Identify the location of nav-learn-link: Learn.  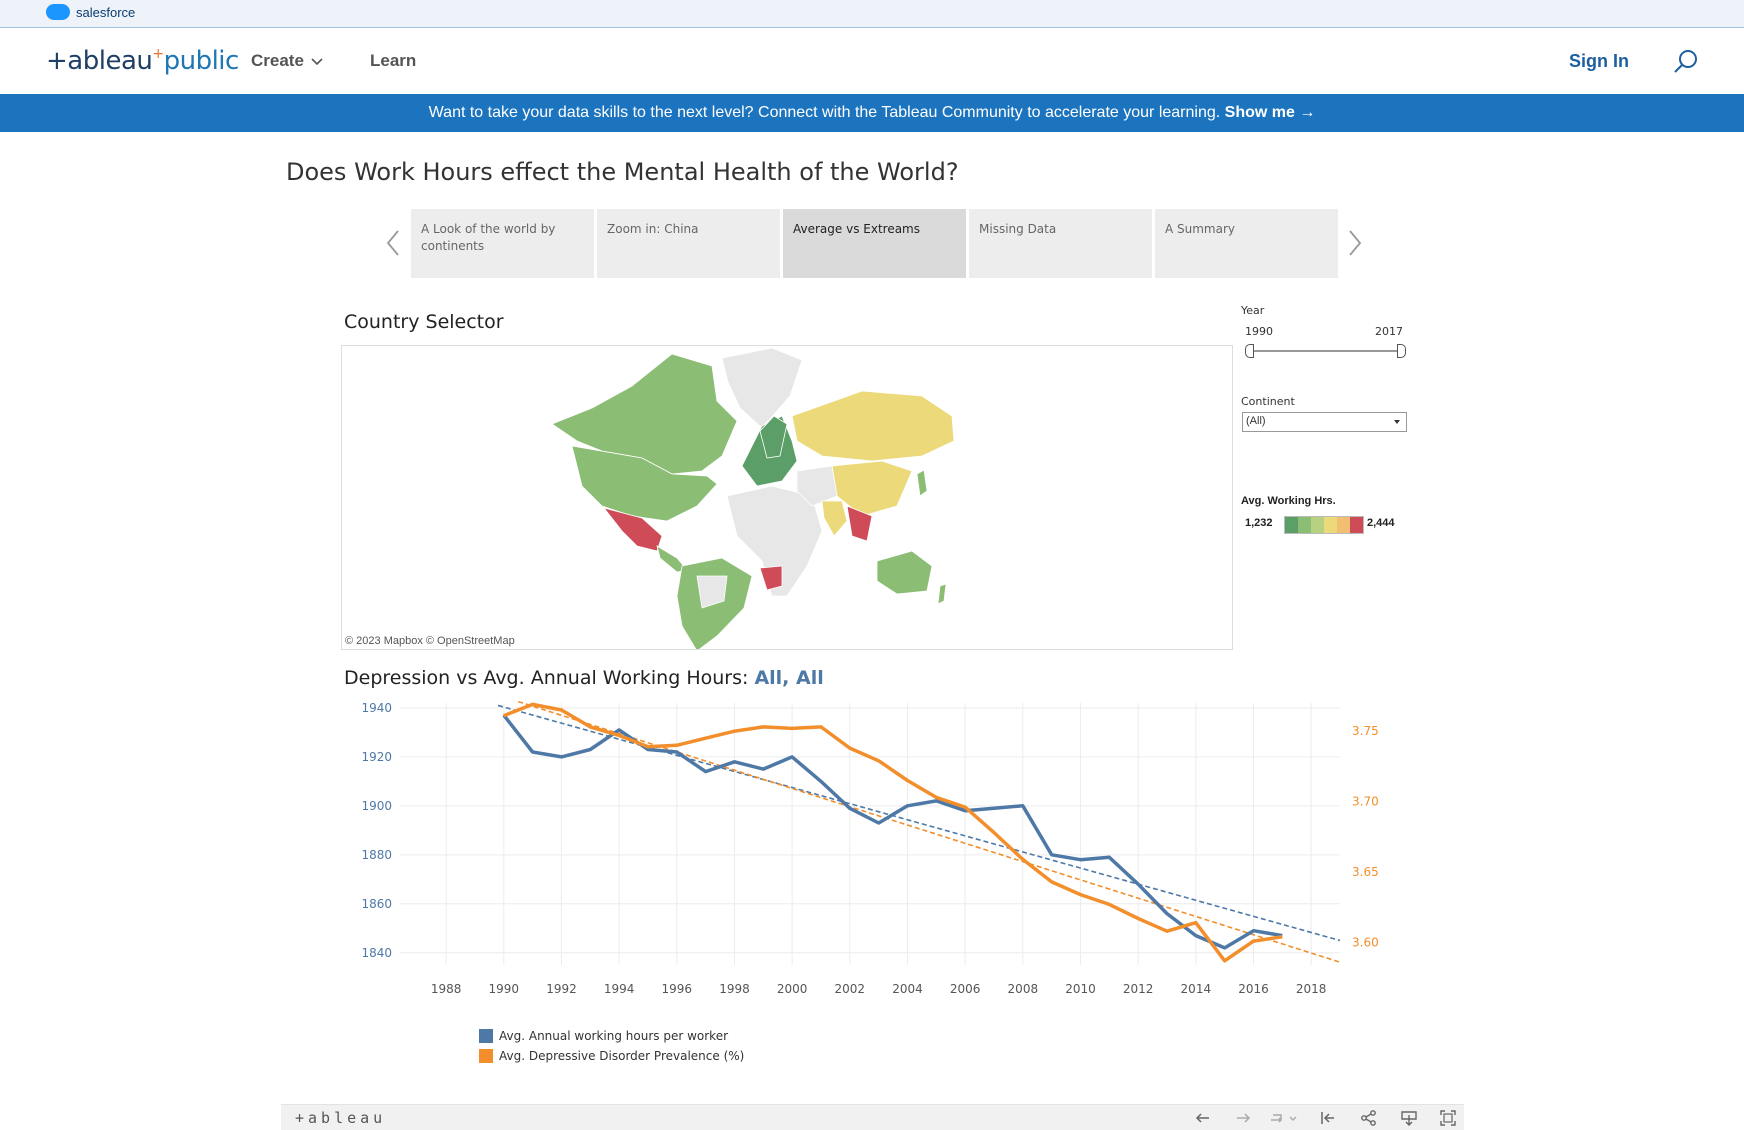
(393, 60).